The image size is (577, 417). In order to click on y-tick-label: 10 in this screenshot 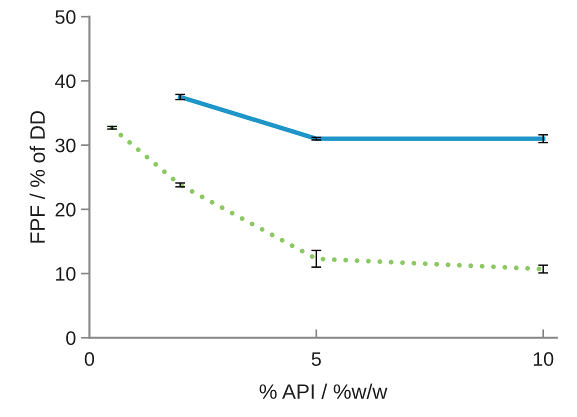, I will do `click(66, 274)`.